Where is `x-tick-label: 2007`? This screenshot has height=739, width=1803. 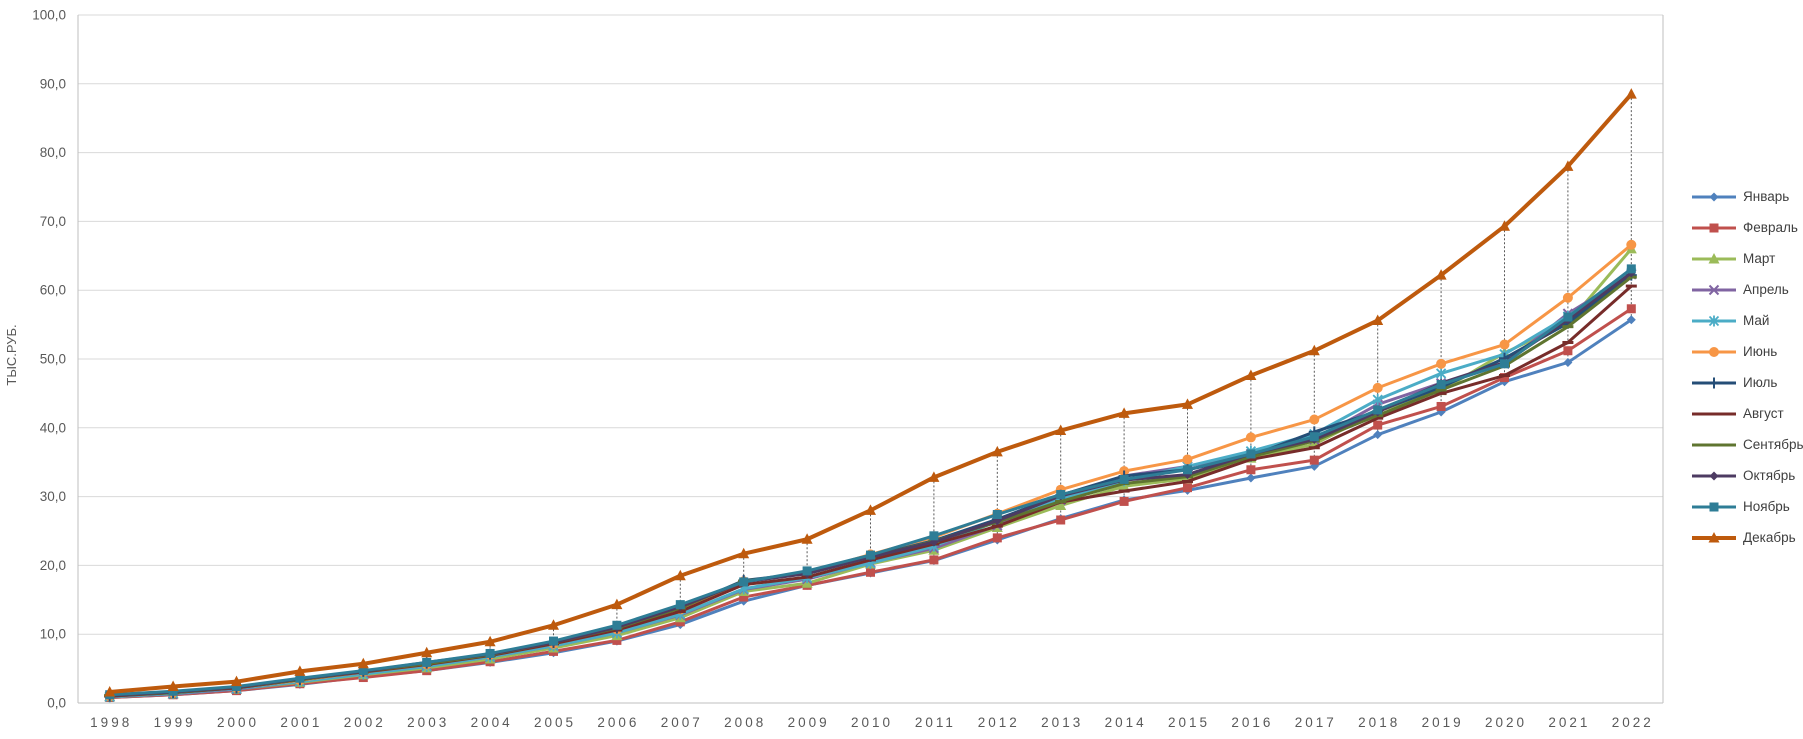
x-tick-label: 2007 is located at coordinates (682, 722).